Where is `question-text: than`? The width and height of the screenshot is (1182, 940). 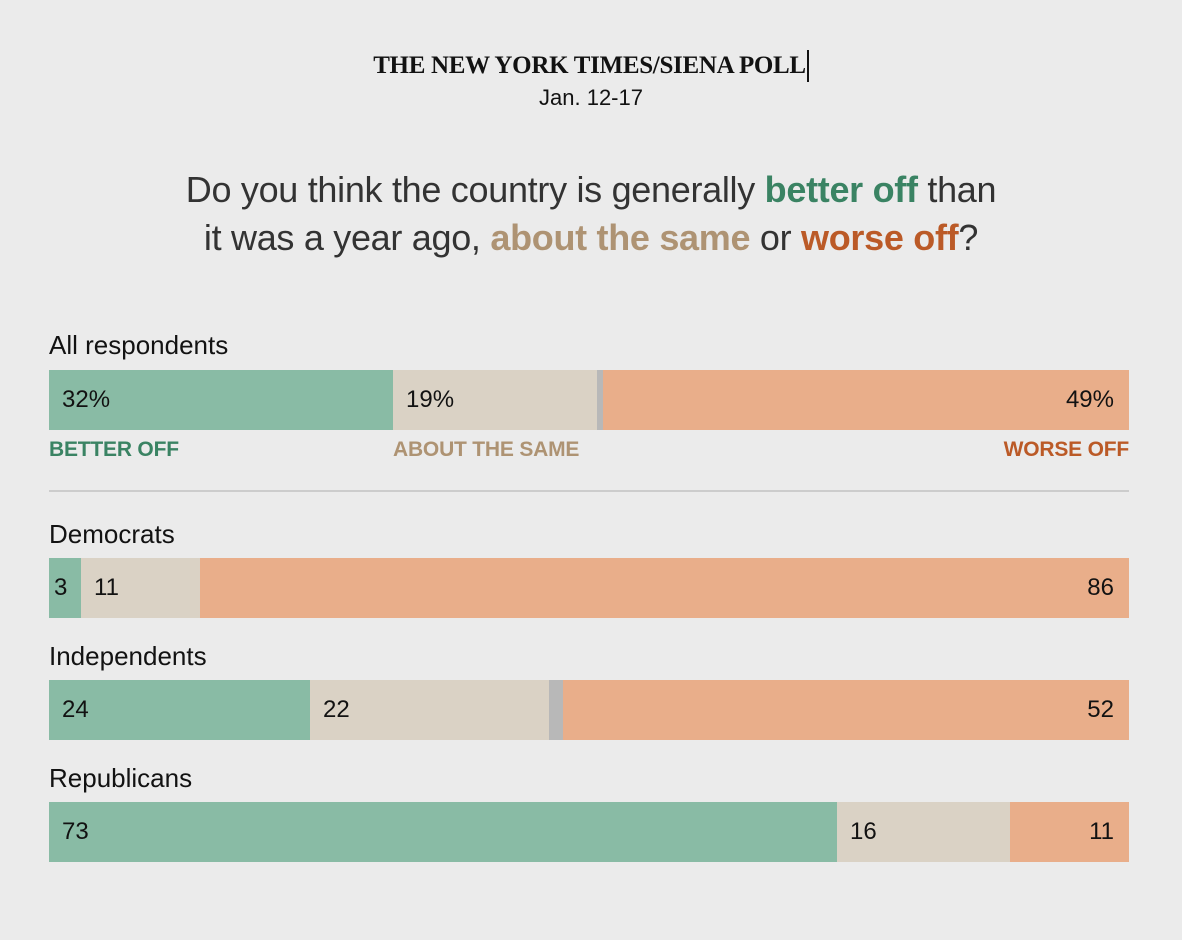
question-text: than is located at coordinates (957, 189).